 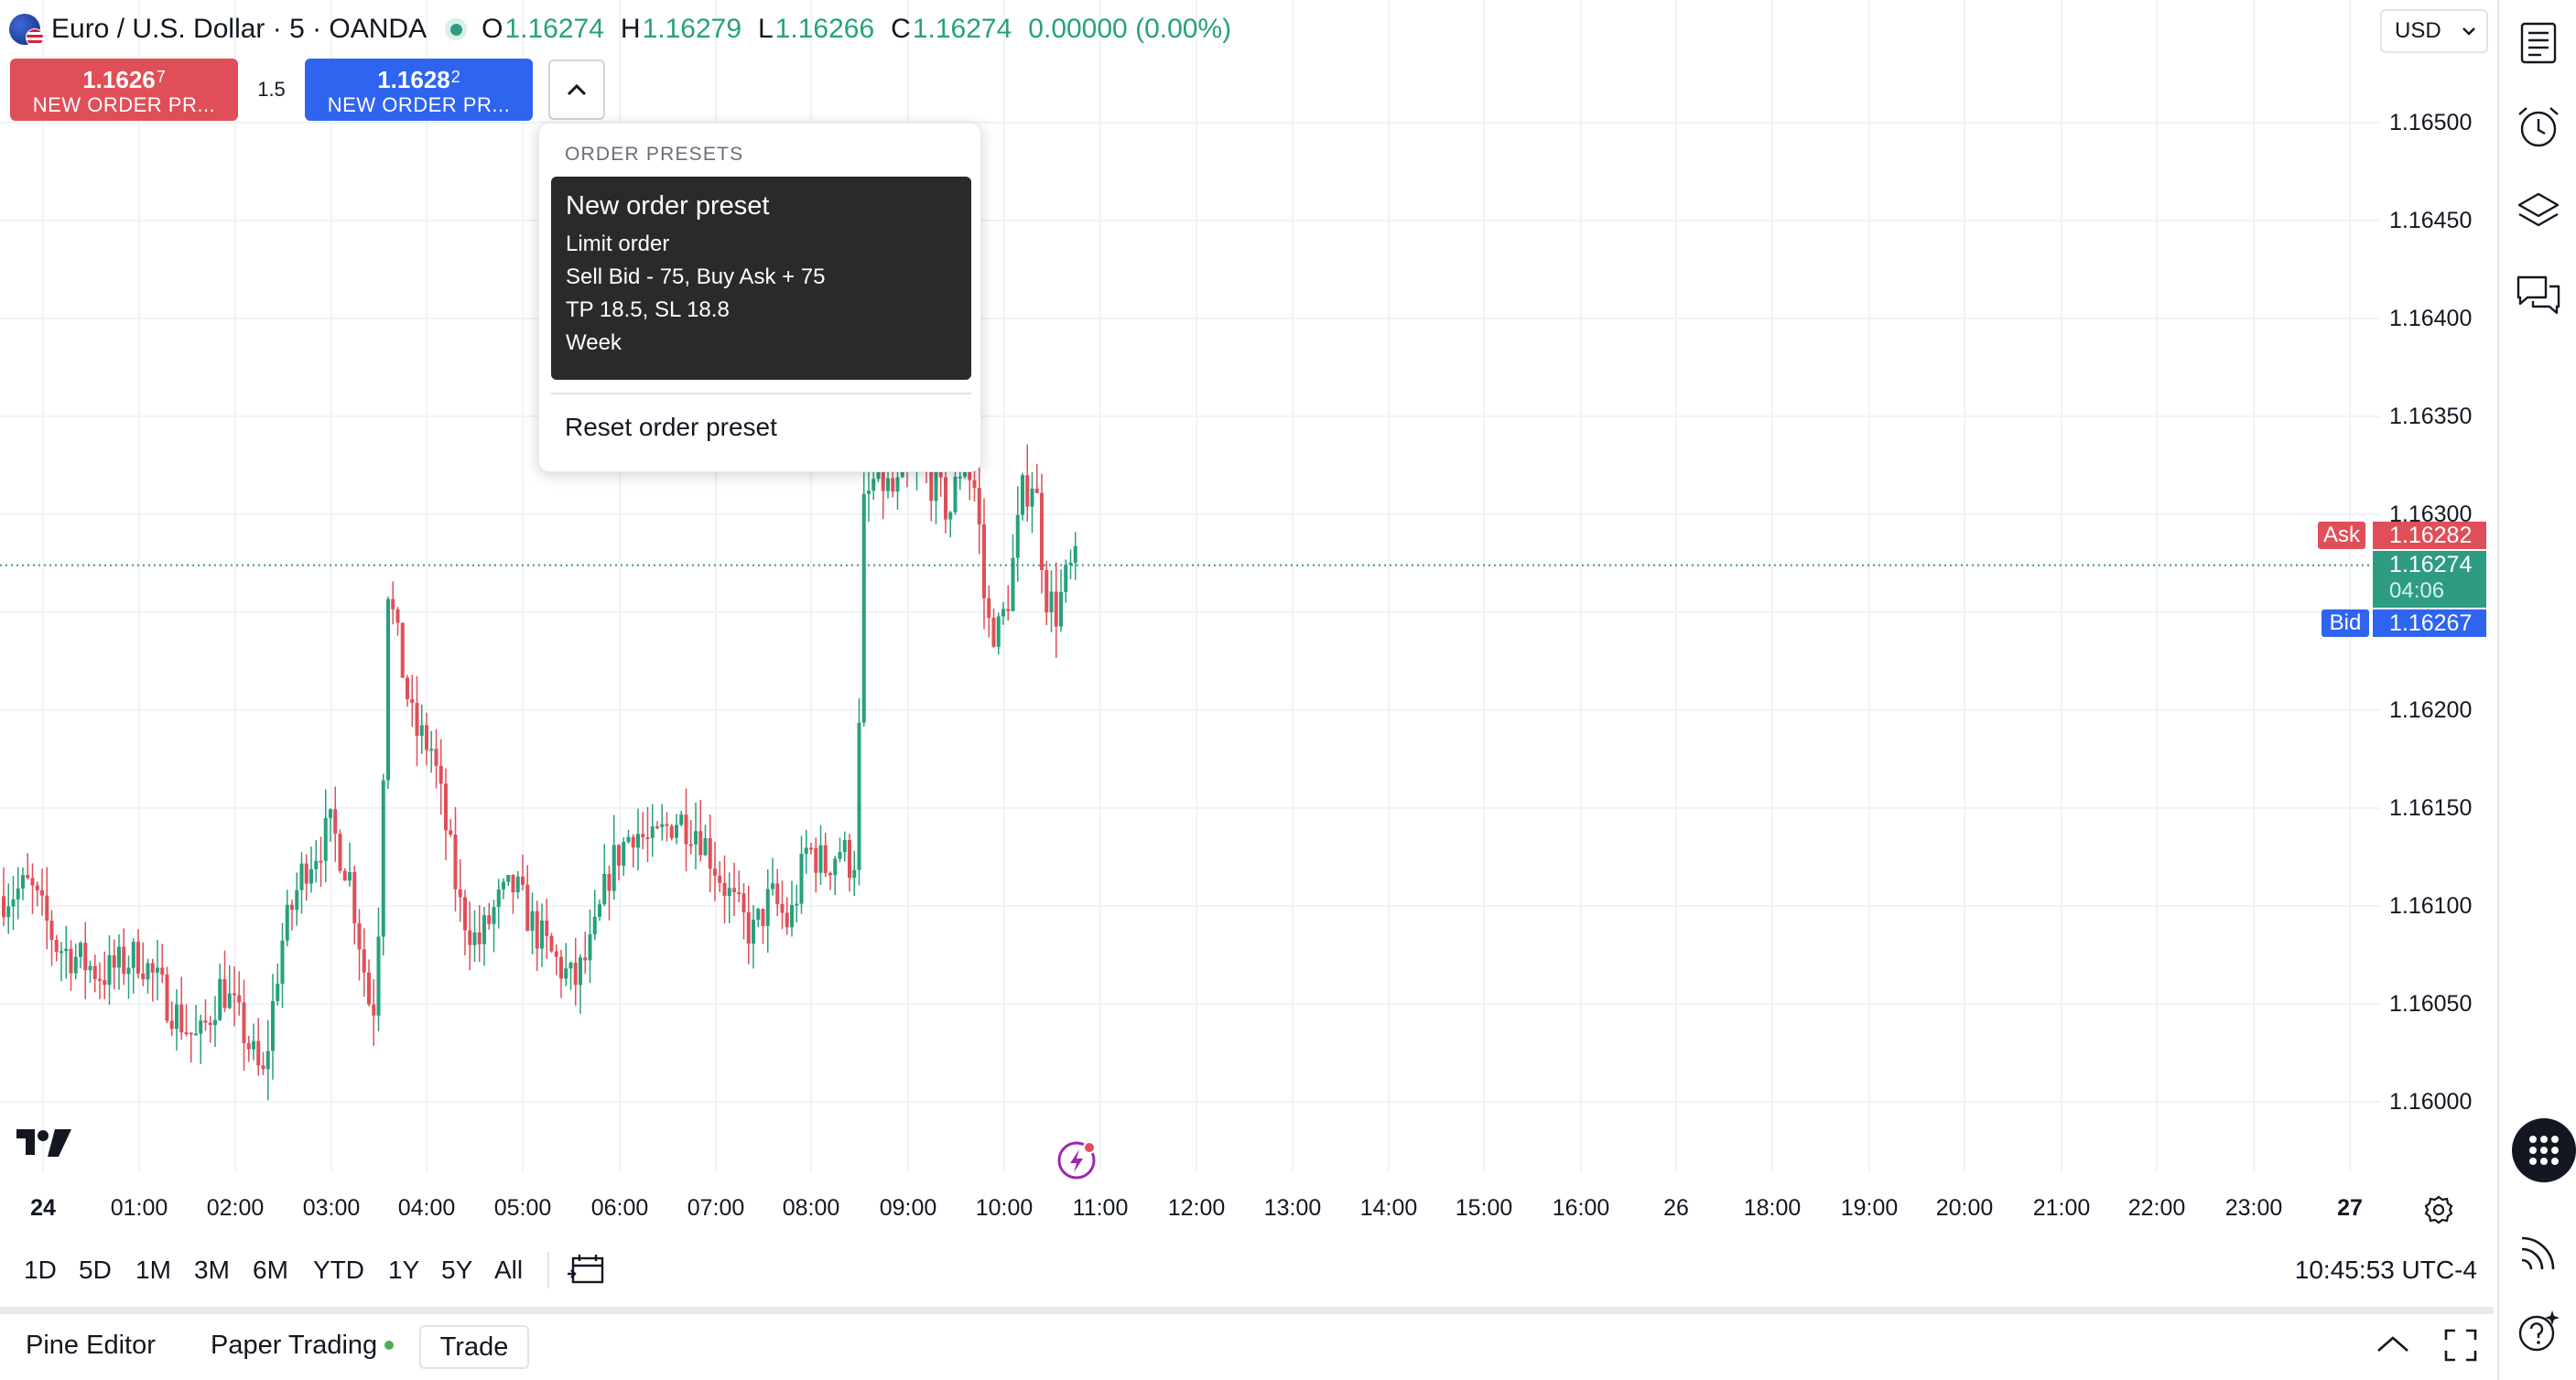 I want to click on range-6m-button: 6M, so click(x=271, y=1270).